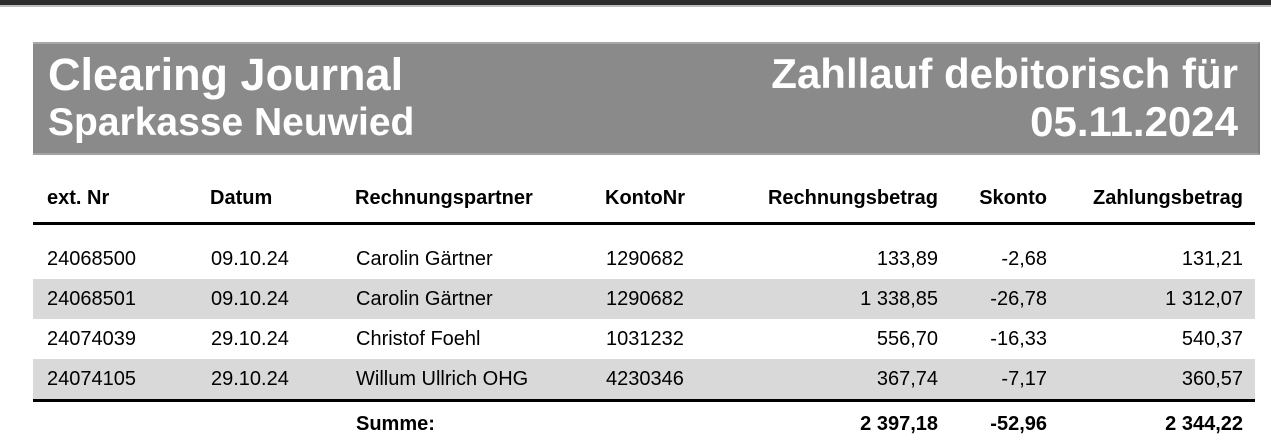 This screenshot has height=446, width=1271. Describe the element at coordinates (1153, 299) in the screenshot. I see `cell-zahlungsbetrag: 1 312,07` at that location.